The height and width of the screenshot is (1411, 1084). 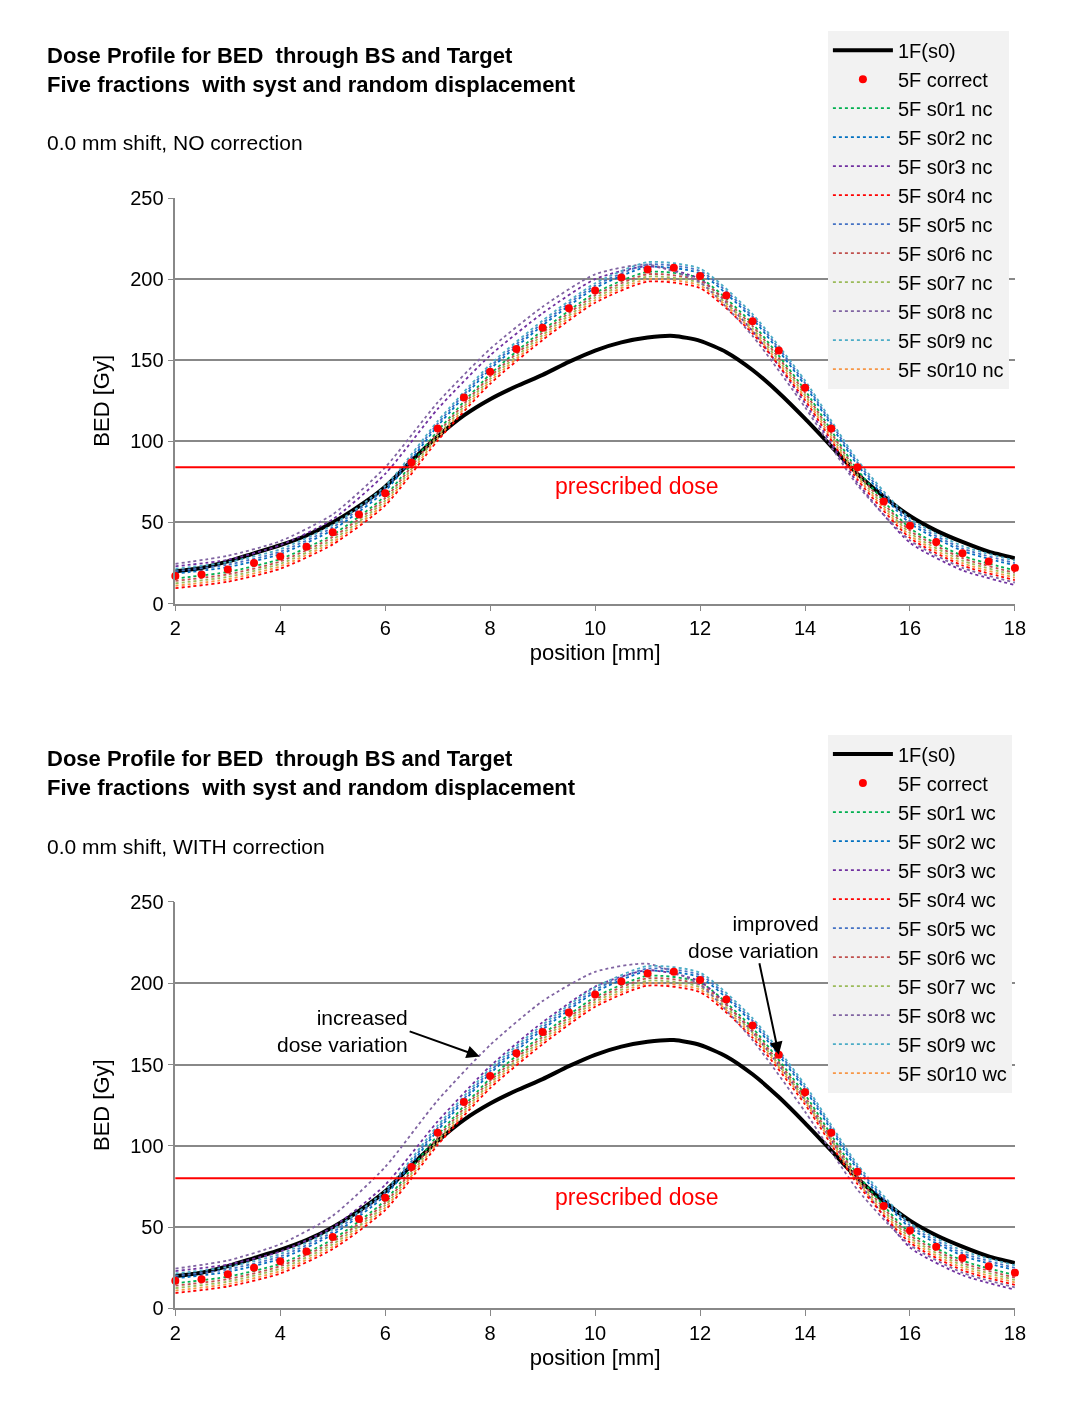 What do you see at coordinates (952, 1073) in the screenshot?
I see `legend-label: 5F s0r10 wc` at bounding box center [952, 1073].